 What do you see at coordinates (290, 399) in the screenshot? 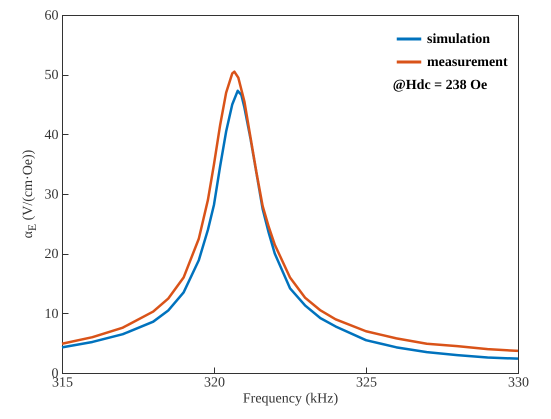
I see `x-axis-title: Frequency (kHz)` at bounding box center [290, 399].